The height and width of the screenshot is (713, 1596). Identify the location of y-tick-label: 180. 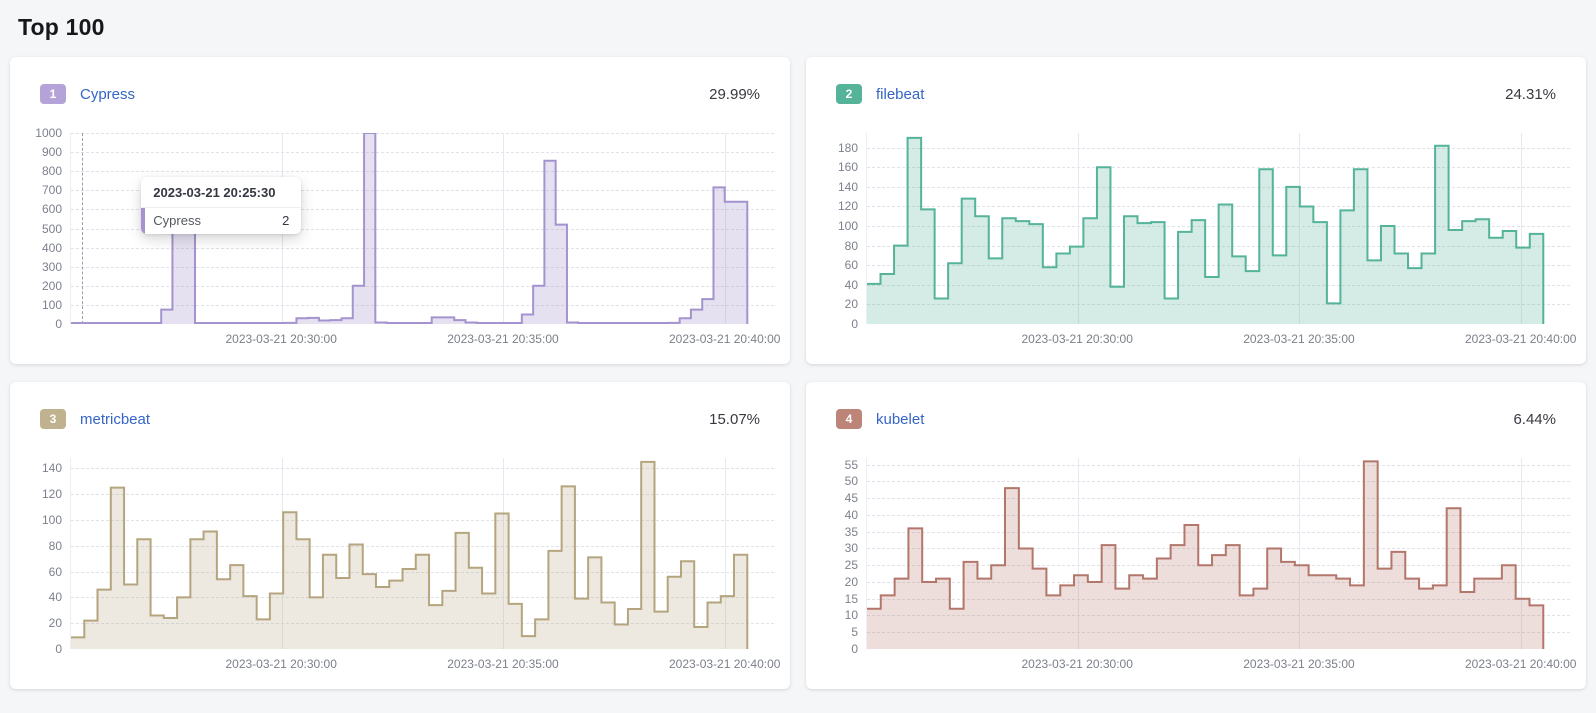
(847, 147).